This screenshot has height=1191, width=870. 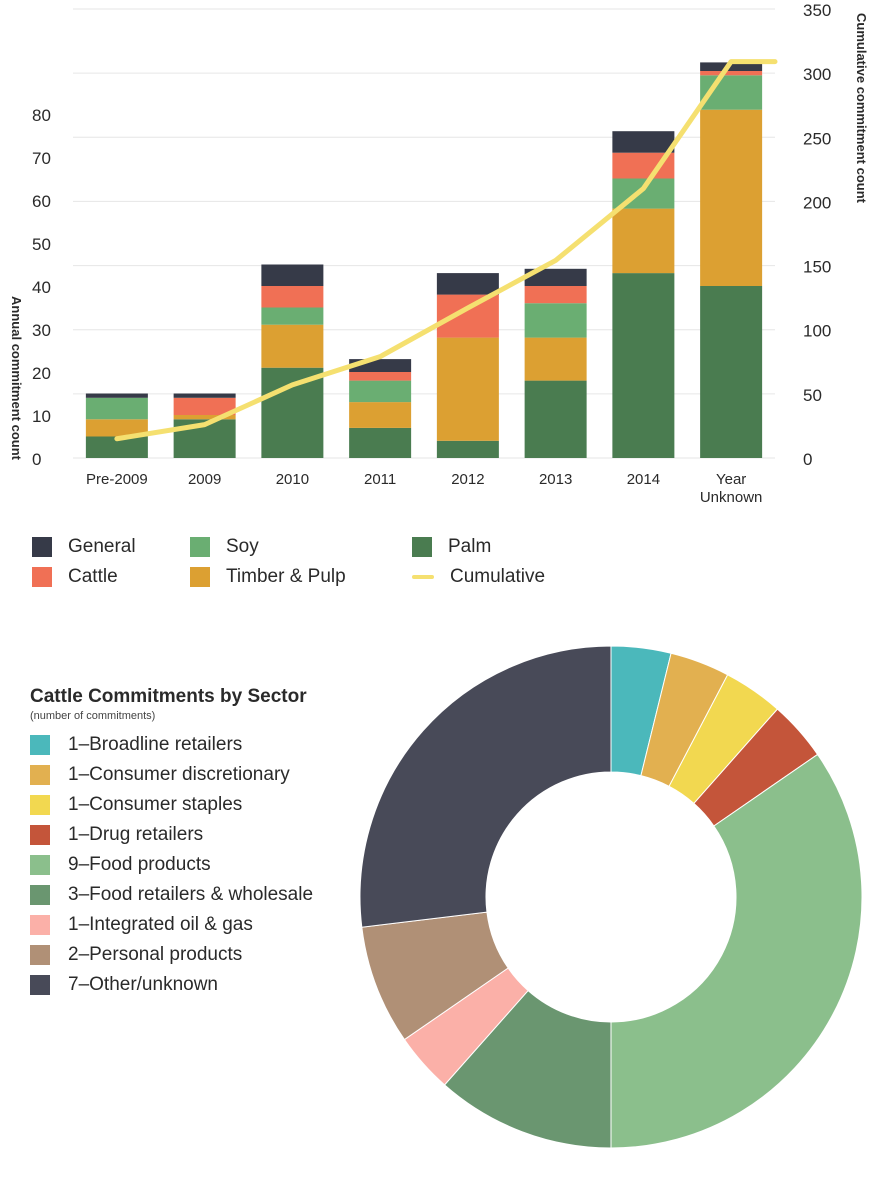 I want to click on legend-item-palm: Palm, so click(x=451, y=547).